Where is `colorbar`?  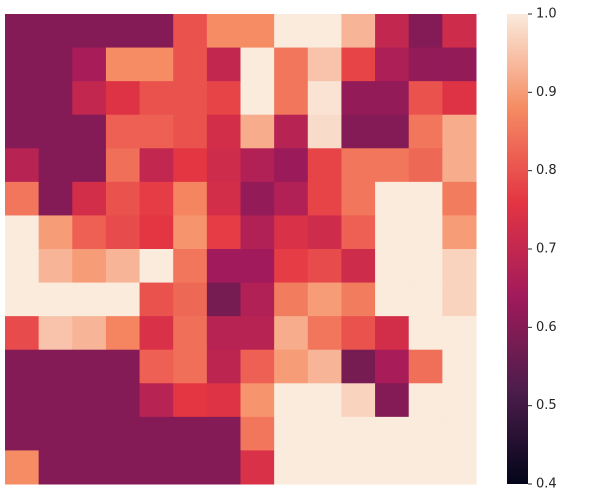
colorbar is located at coordinates (517, 249).